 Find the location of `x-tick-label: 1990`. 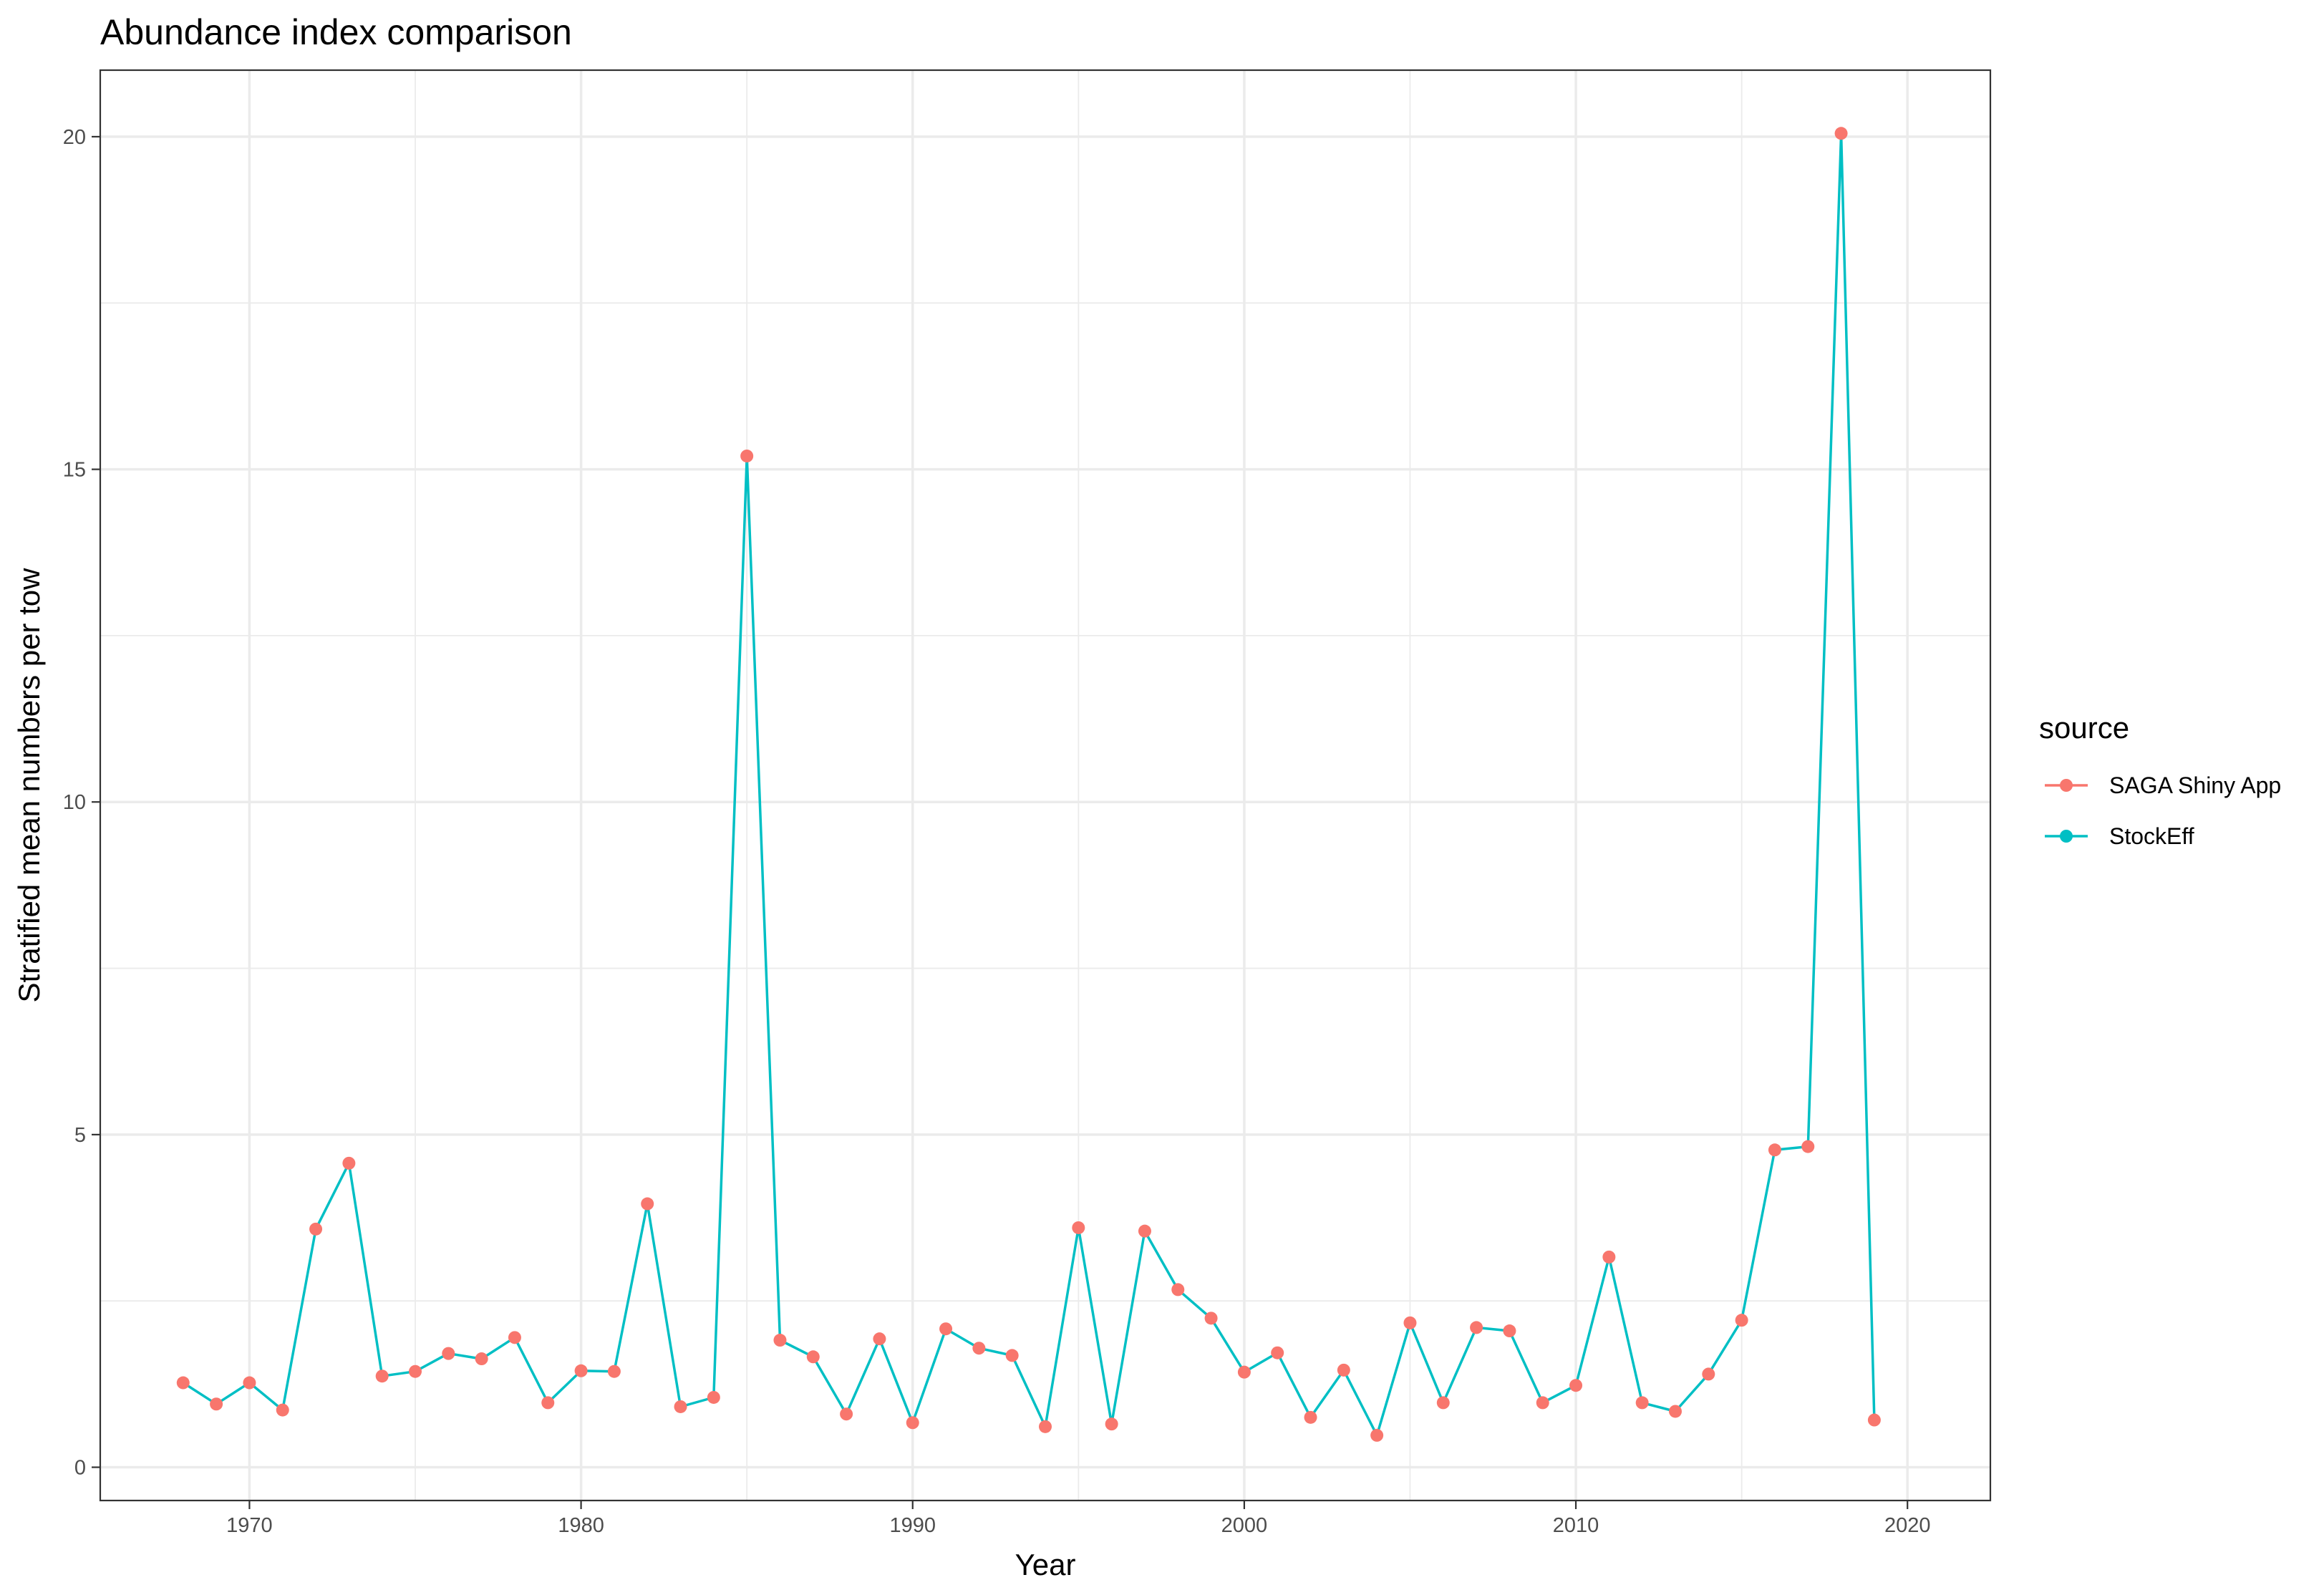

x-tick-label: 1990 is located at coordinates (912, 1525).